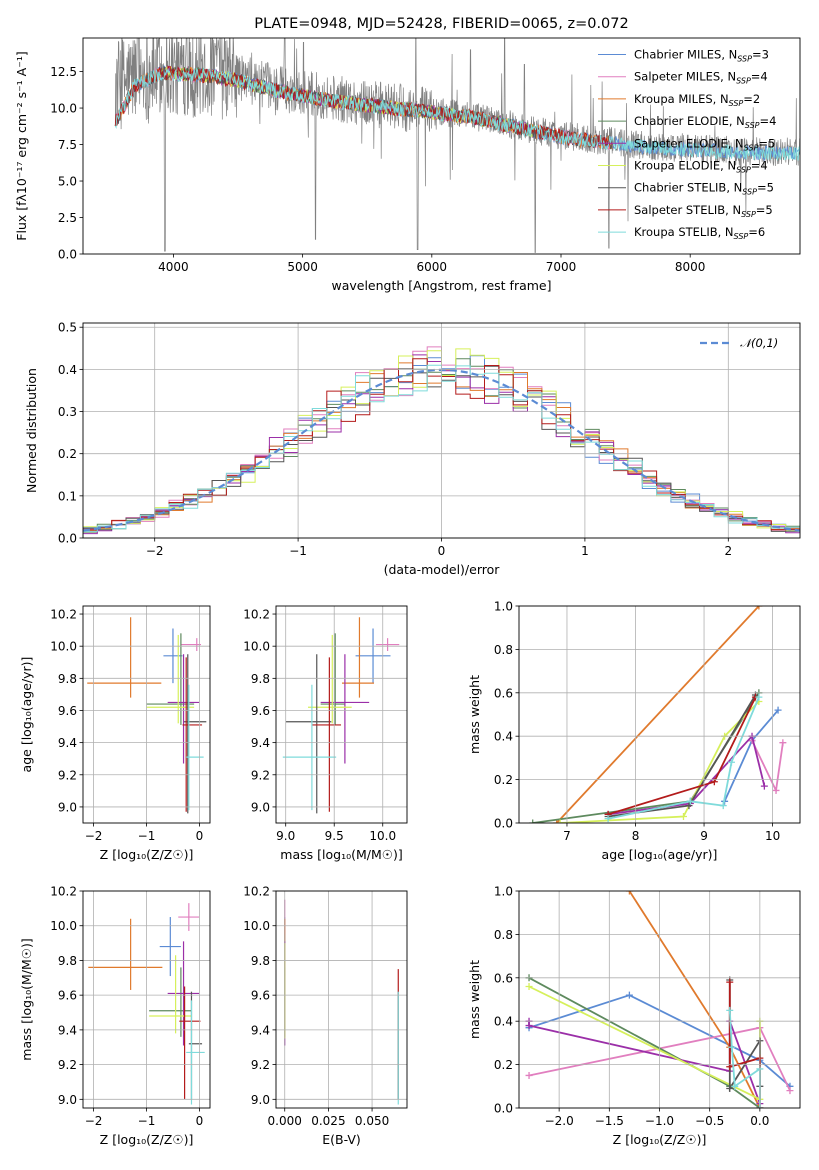 The width and height of the screenshot is (819, 1170). Describe the element at coordinates (701, 56) in the screenshot. I see `legend-label: Chabrier MILES, NSSP=3` at that location.